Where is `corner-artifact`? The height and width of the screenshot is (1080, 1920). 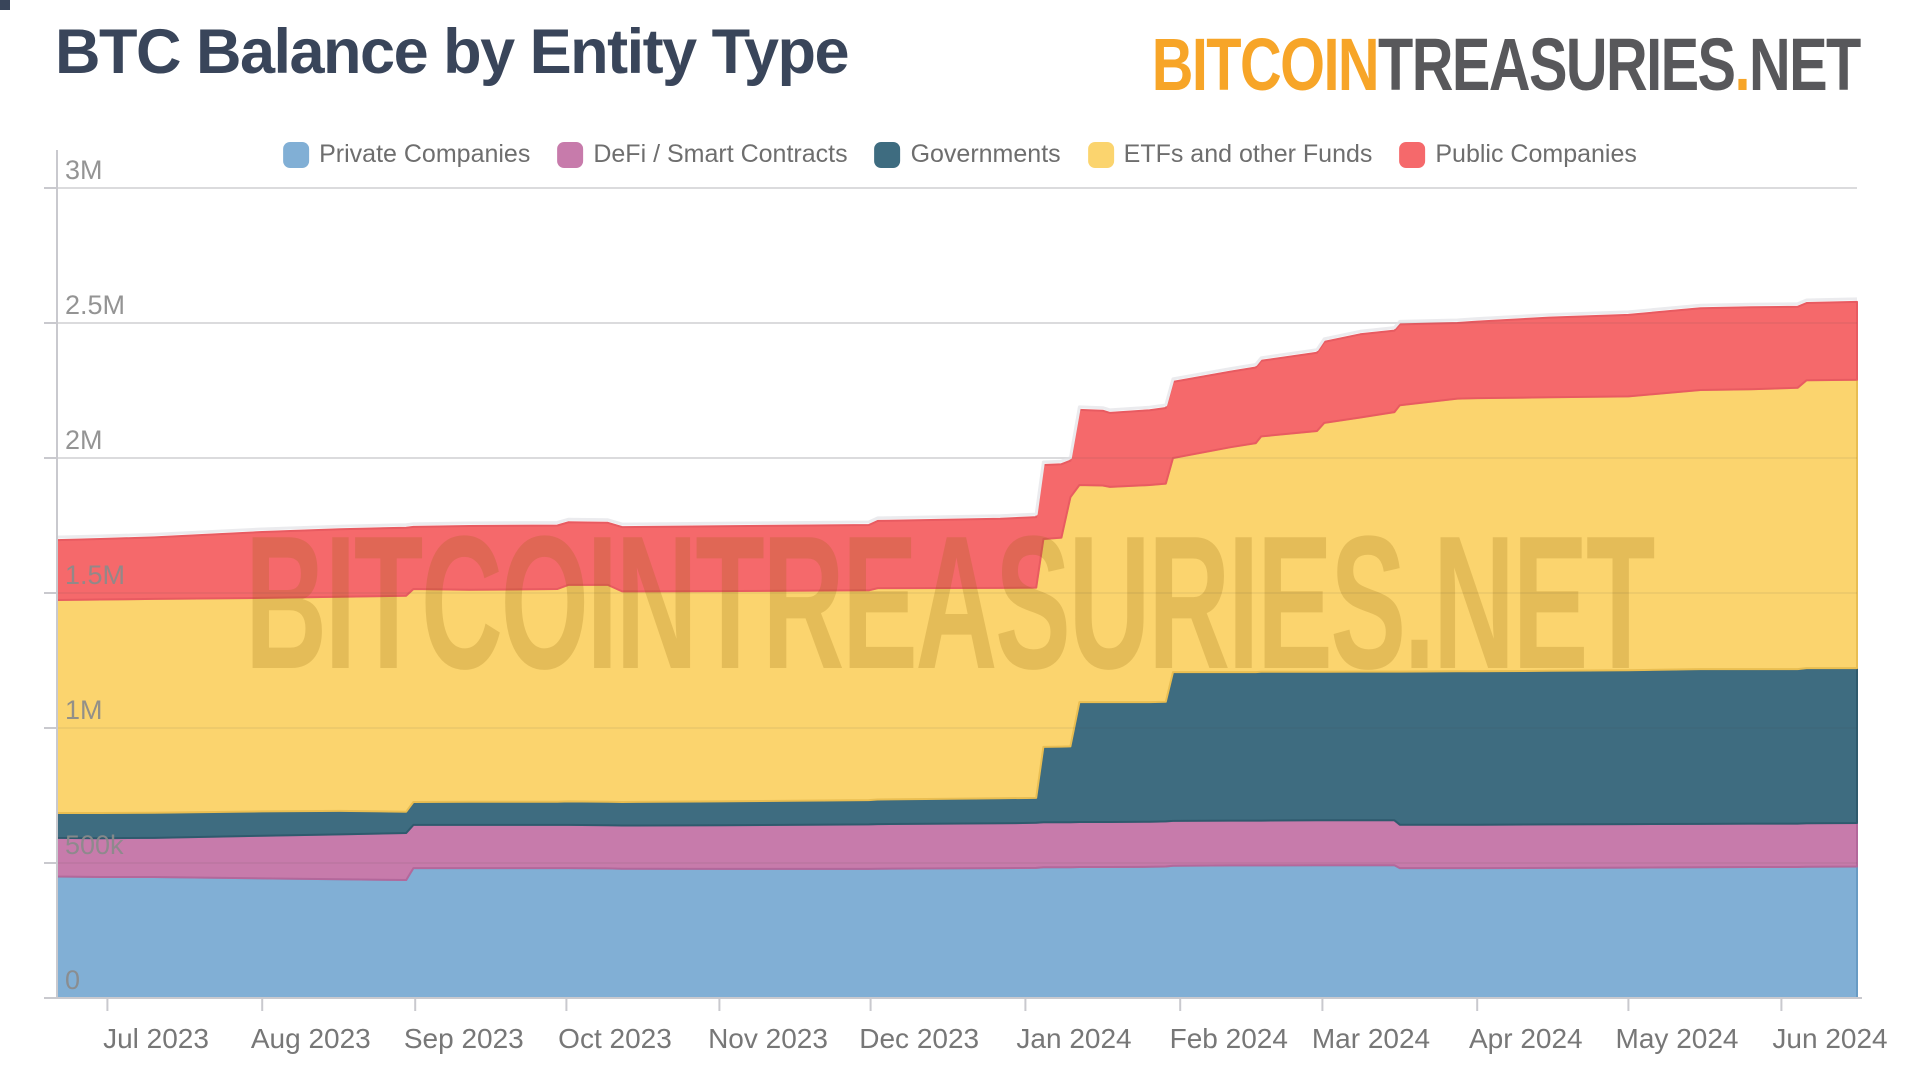 corner-artifact is located at coordinates (5, 5).